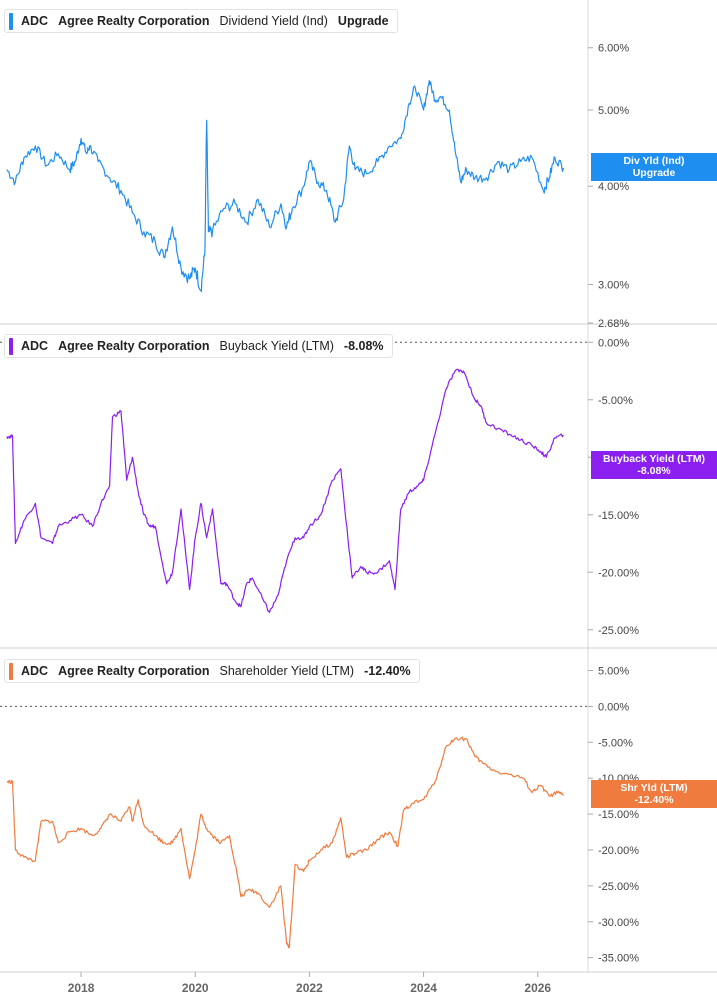  I want to click on badge-dividend-yield: Div Yld (Ind) Upgrade, so click(654, 167).